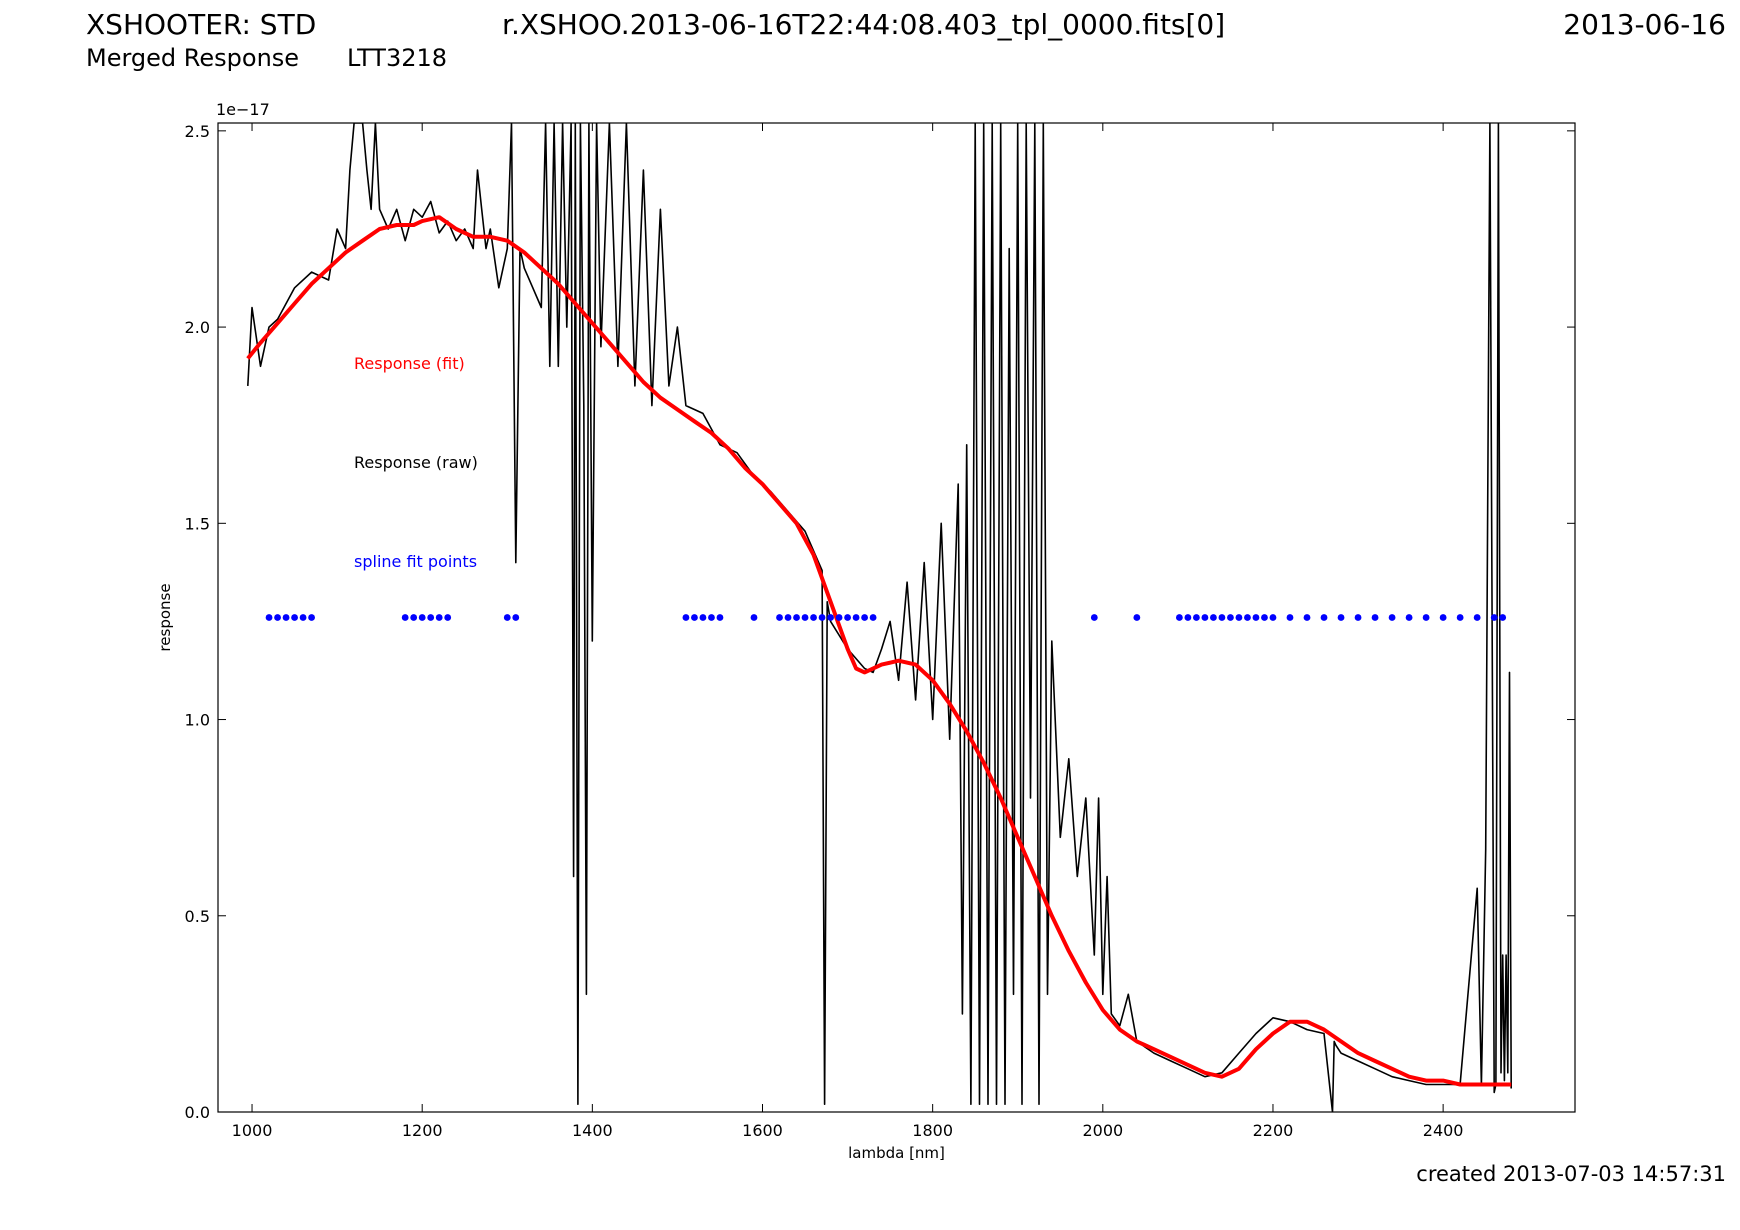 This screenshot has height=1230, width=1740. I want to click on x-tick-label: 1200, so click(422, 1130).